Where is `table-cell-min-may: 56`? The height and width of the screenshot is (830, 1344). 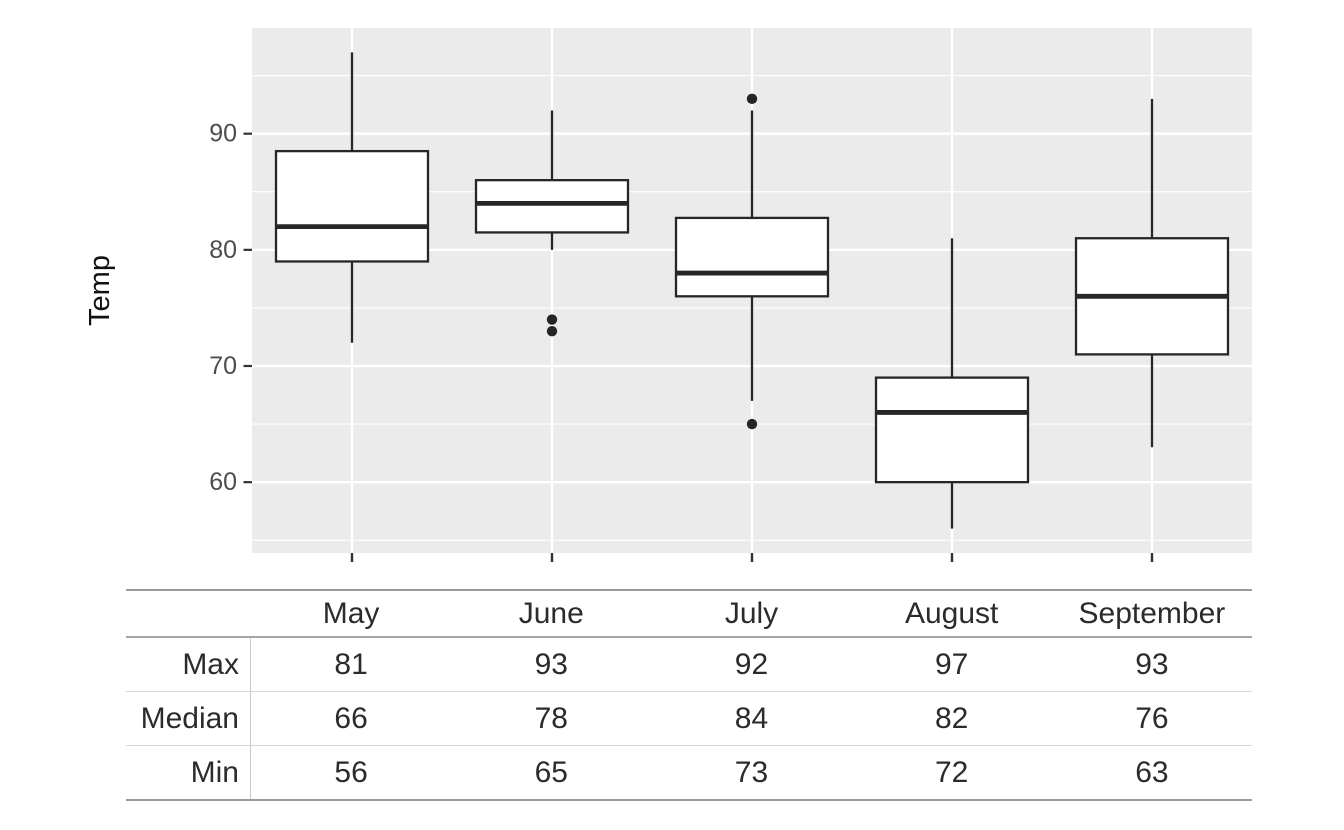
table-cell-min-may: 56 is located at coordinates (351, 772).